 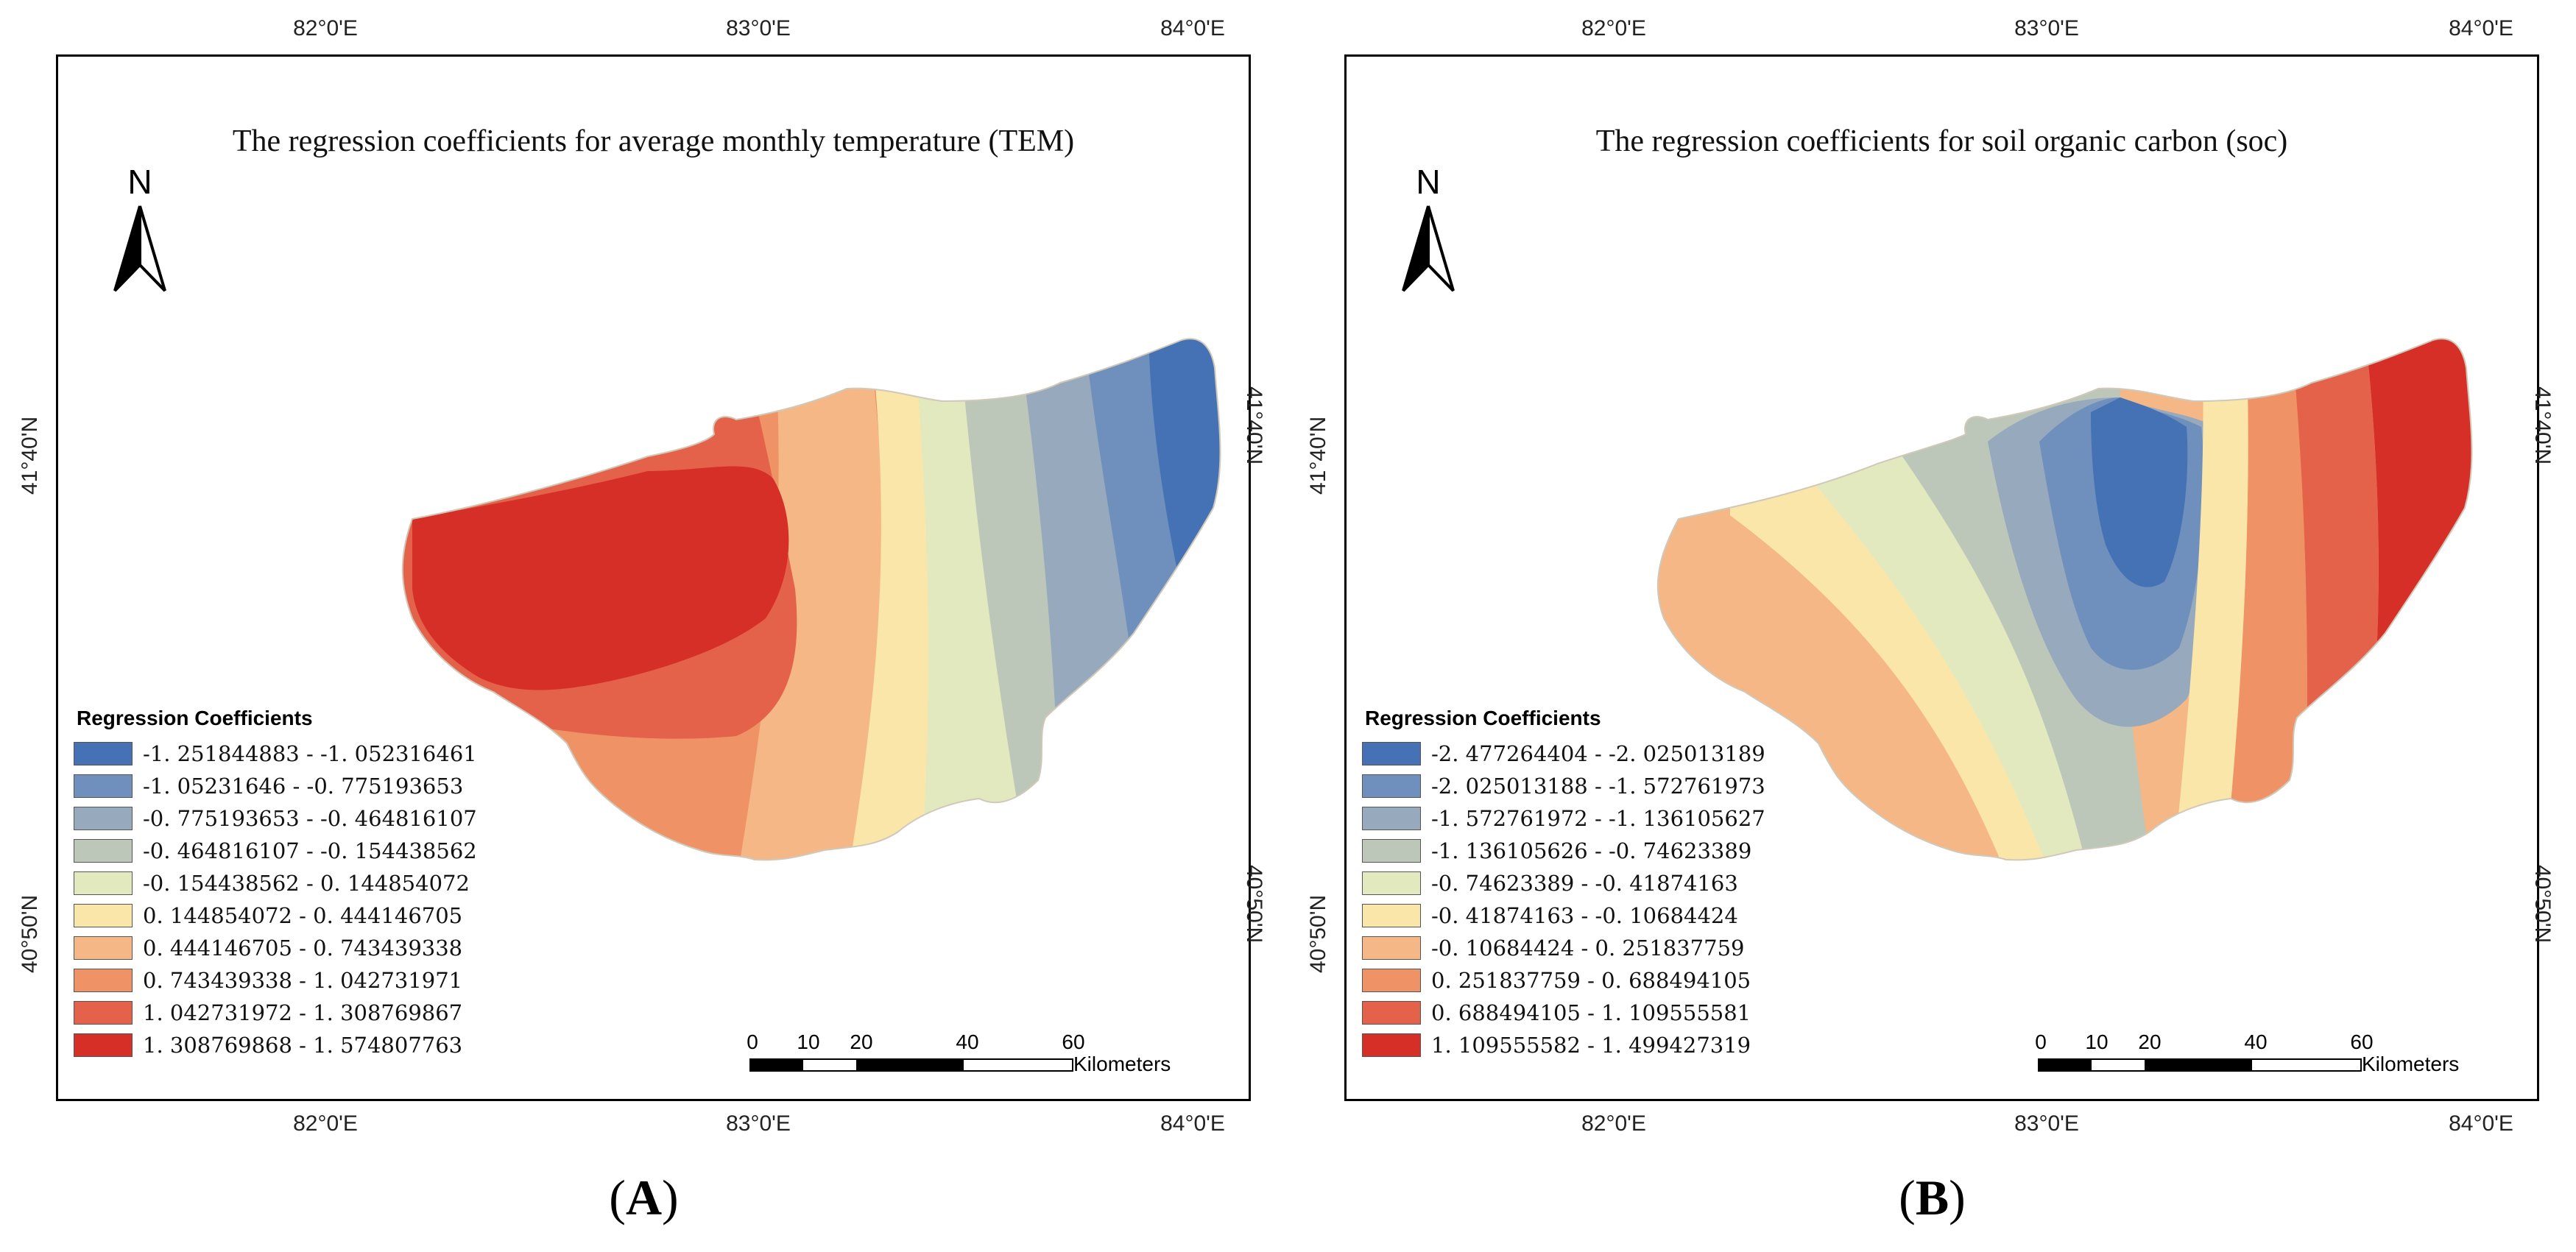 What do you see at coordinates (617, 1198) in the screenshot?
I see `panel-label-open: (` at bounding box center [617, 1198].